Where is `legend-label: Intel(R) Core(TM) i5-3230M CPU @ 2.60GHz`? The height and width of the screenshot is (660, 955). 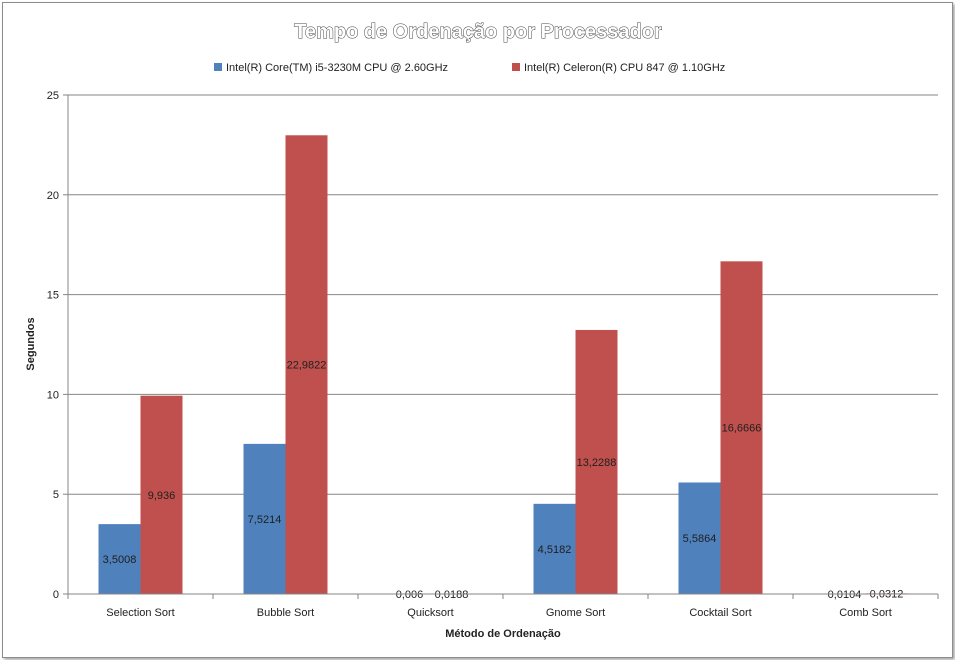
legend-label: Intel(R) Core(TM) i5-3230M CPU @ 2.60GHz is located at coordinates (337, 68).